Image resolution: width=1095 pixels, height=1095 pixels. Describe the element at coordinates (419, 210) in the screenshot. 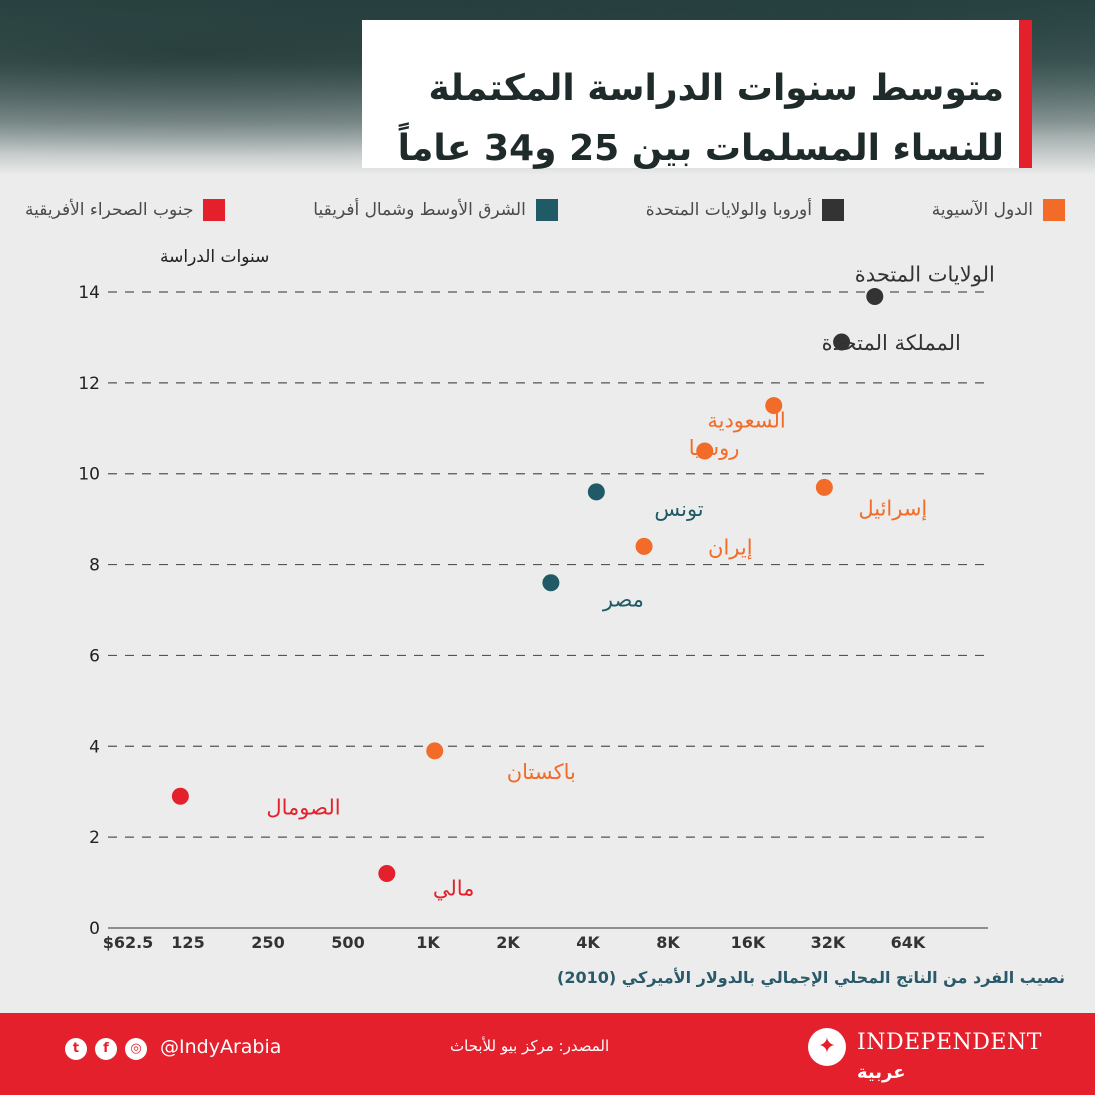

I see `legend-label-mena: الشرق الأوسط وشمال أفريقيا` at that location.